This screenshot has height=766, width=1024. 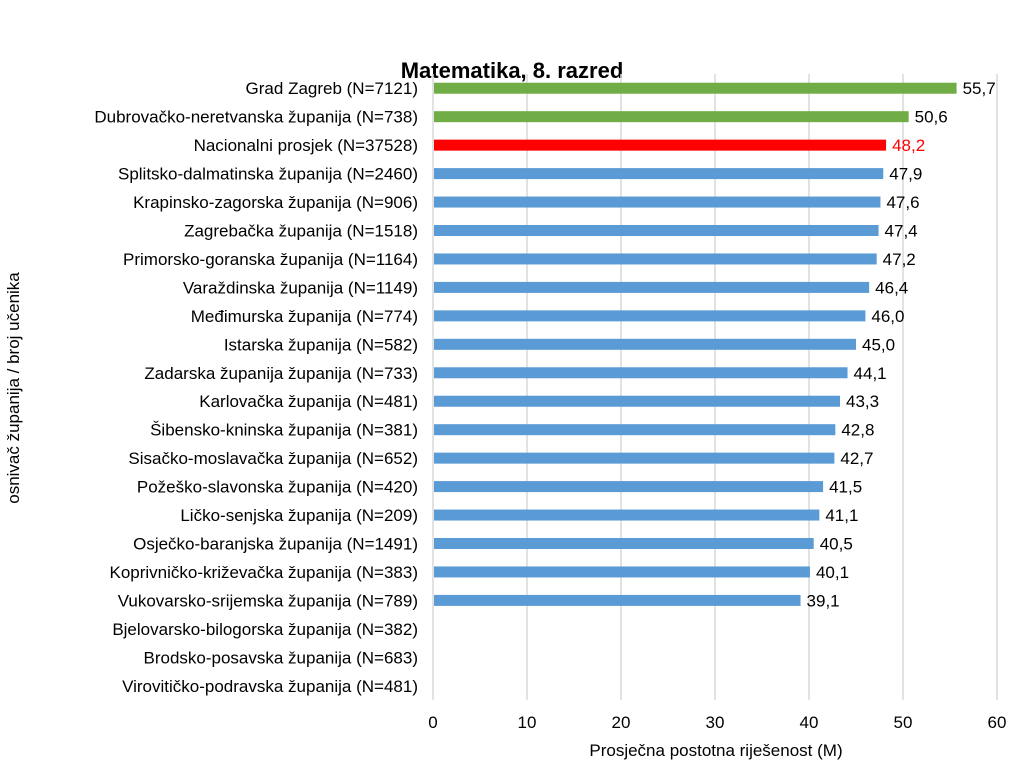 I want to click on x-axis-label: Prosječna postotna riješenost (M), so click(x=715, y=750).